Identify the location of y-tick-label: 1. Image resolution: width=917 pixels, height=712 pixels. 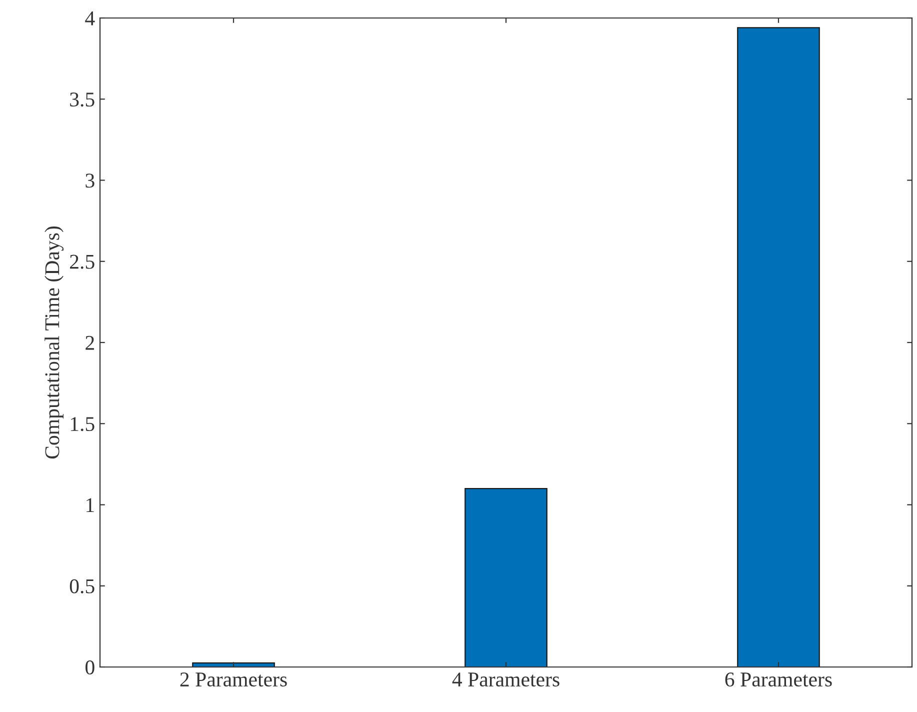
(90, 505).